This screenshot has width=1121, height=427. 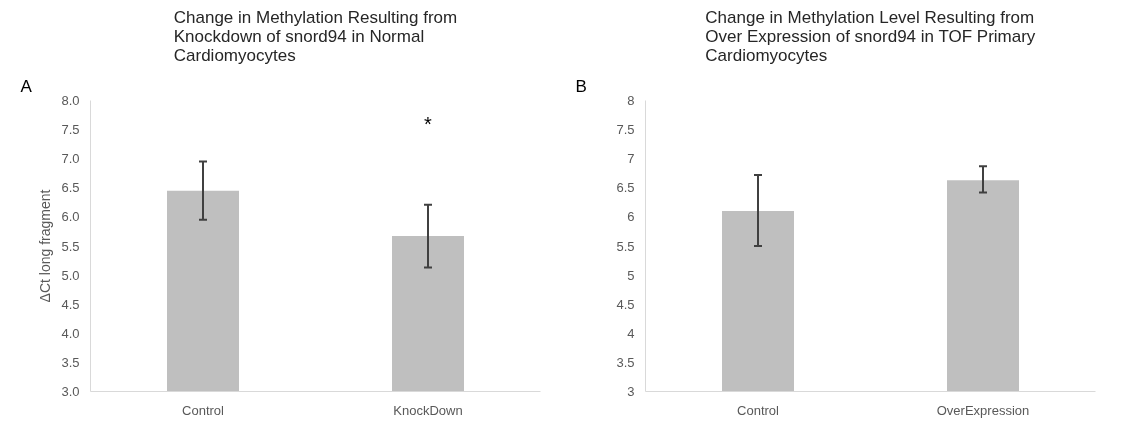 I want to click on x-tick-label: KnockDown, so click(x=428, y=410).